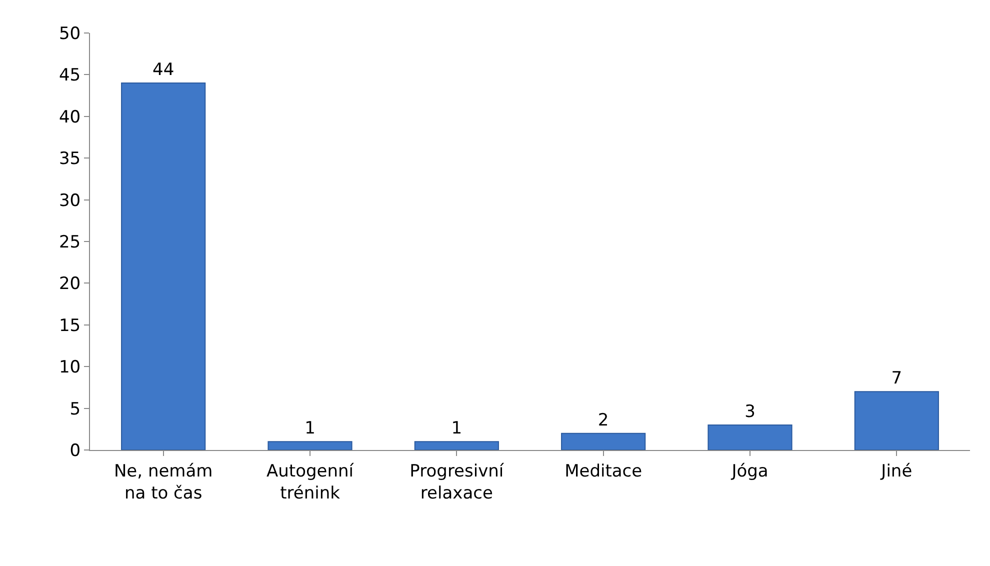 The image size is (990, 566). Describe the element at coordinates (69, 368) in the screenshot. I see `y-tick-label: 10` at that location.